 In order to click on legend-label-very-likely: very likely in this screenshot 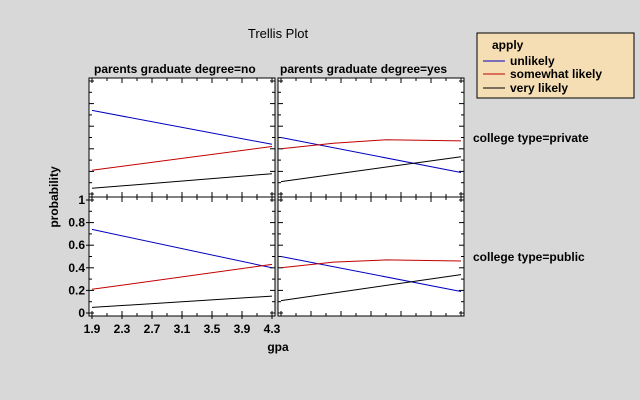, I will do `click(539, 88)`.